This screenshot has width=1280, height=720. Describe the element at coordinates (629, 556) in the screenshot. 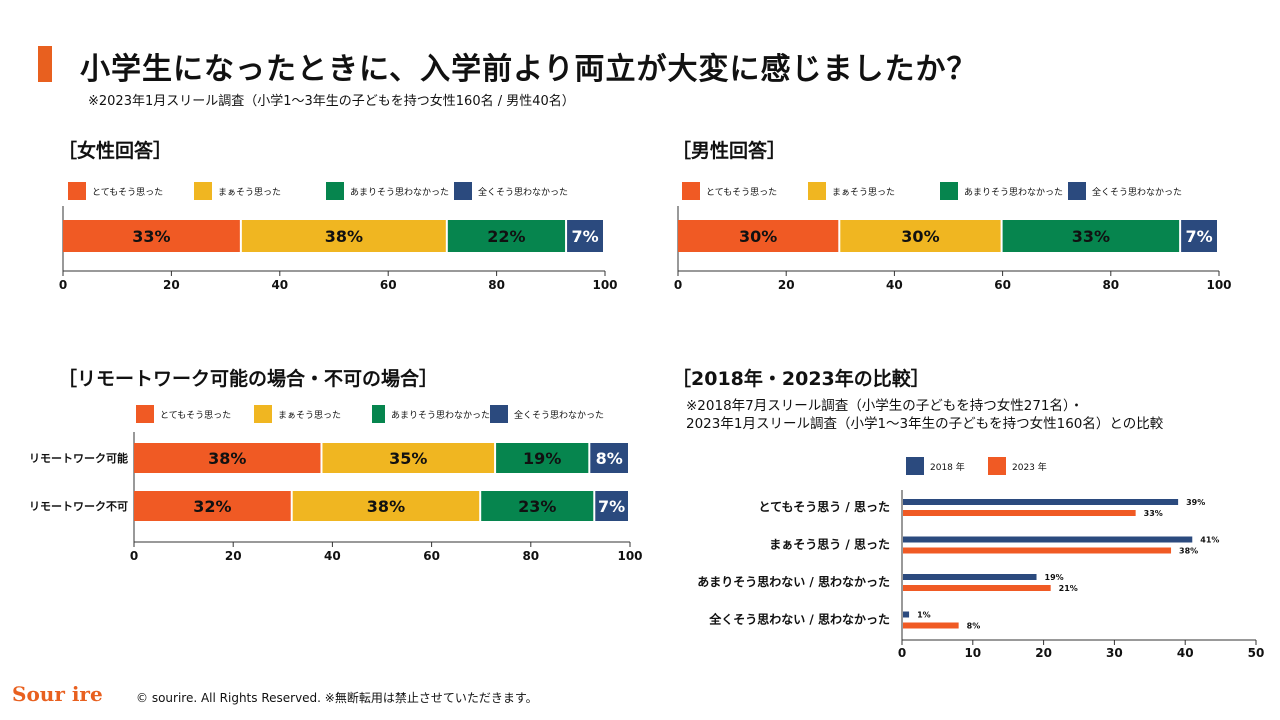

I see `remote-tick-label: 100` at that location.